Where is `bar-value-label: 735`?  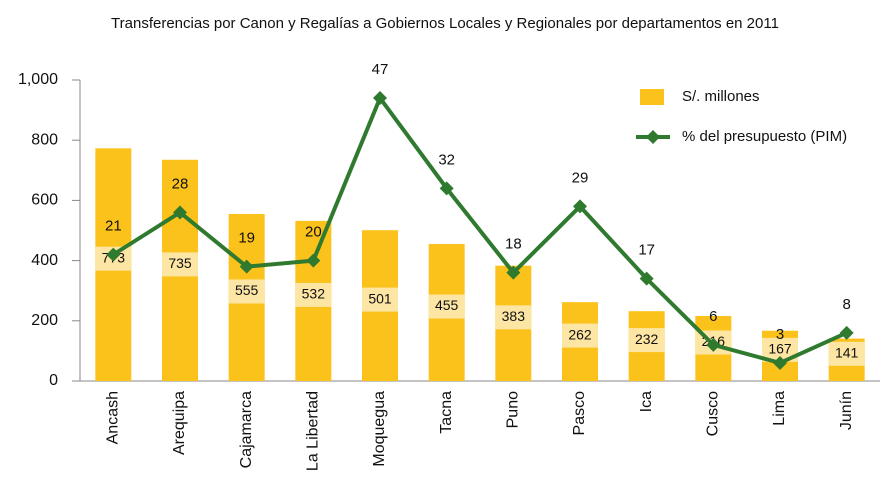 bar-value-label: 735 is located at coordinates (180, 263).